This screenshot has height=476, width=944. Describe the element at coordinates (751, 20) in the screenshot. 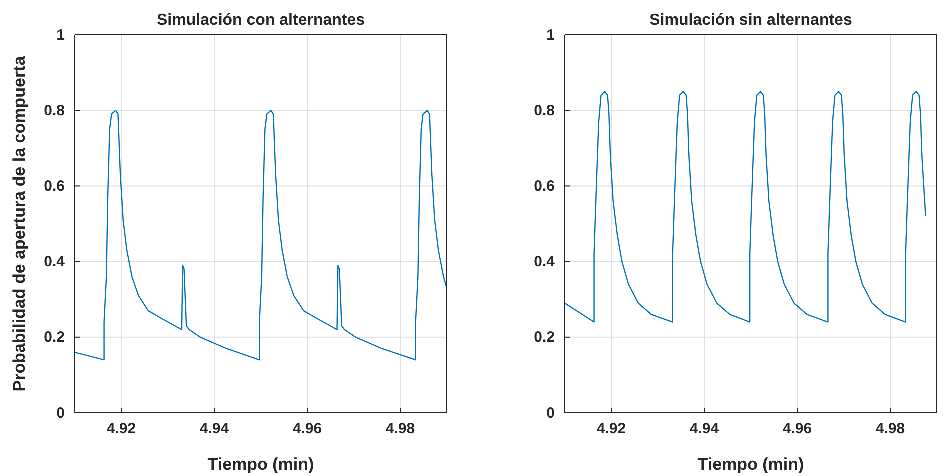

I see `chart-title: Simulación sin alternantes` at that location.